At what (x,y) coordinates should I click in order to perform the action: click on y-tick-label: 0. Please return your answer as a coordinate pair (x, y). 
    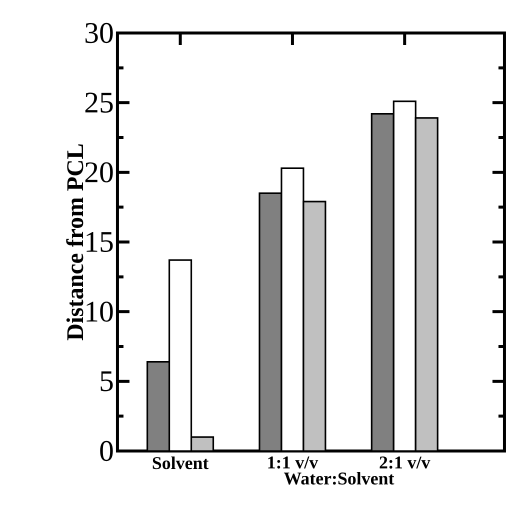
    Looking at the image, I should click on (106, 451).